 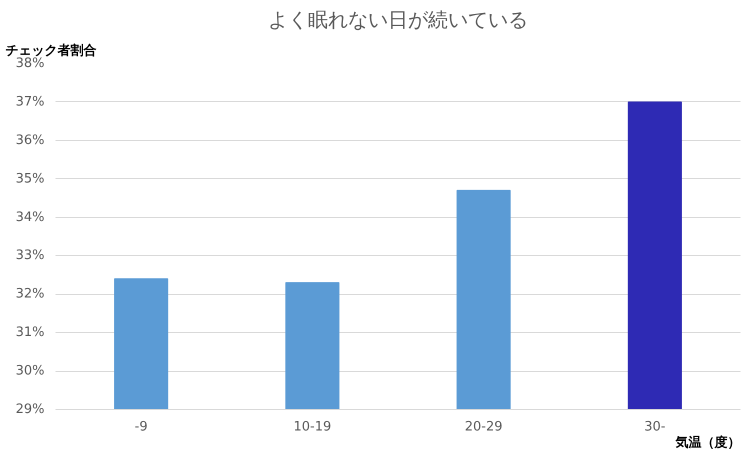 What do you see at coordinates (312, 427) in the screenshot?
I see `x-tick-label: 10-19` at bounding box center [312, 427].